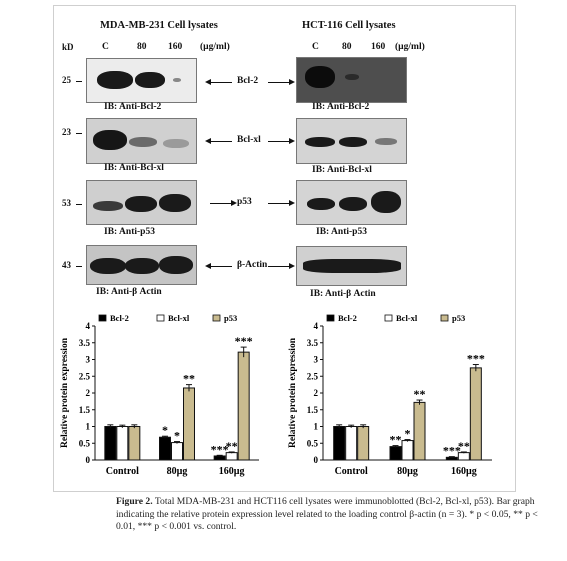 Image resolution: width=567 pixels, height=561 pixels. I want to click on kd-marker-43: 43, so click(66, 265).